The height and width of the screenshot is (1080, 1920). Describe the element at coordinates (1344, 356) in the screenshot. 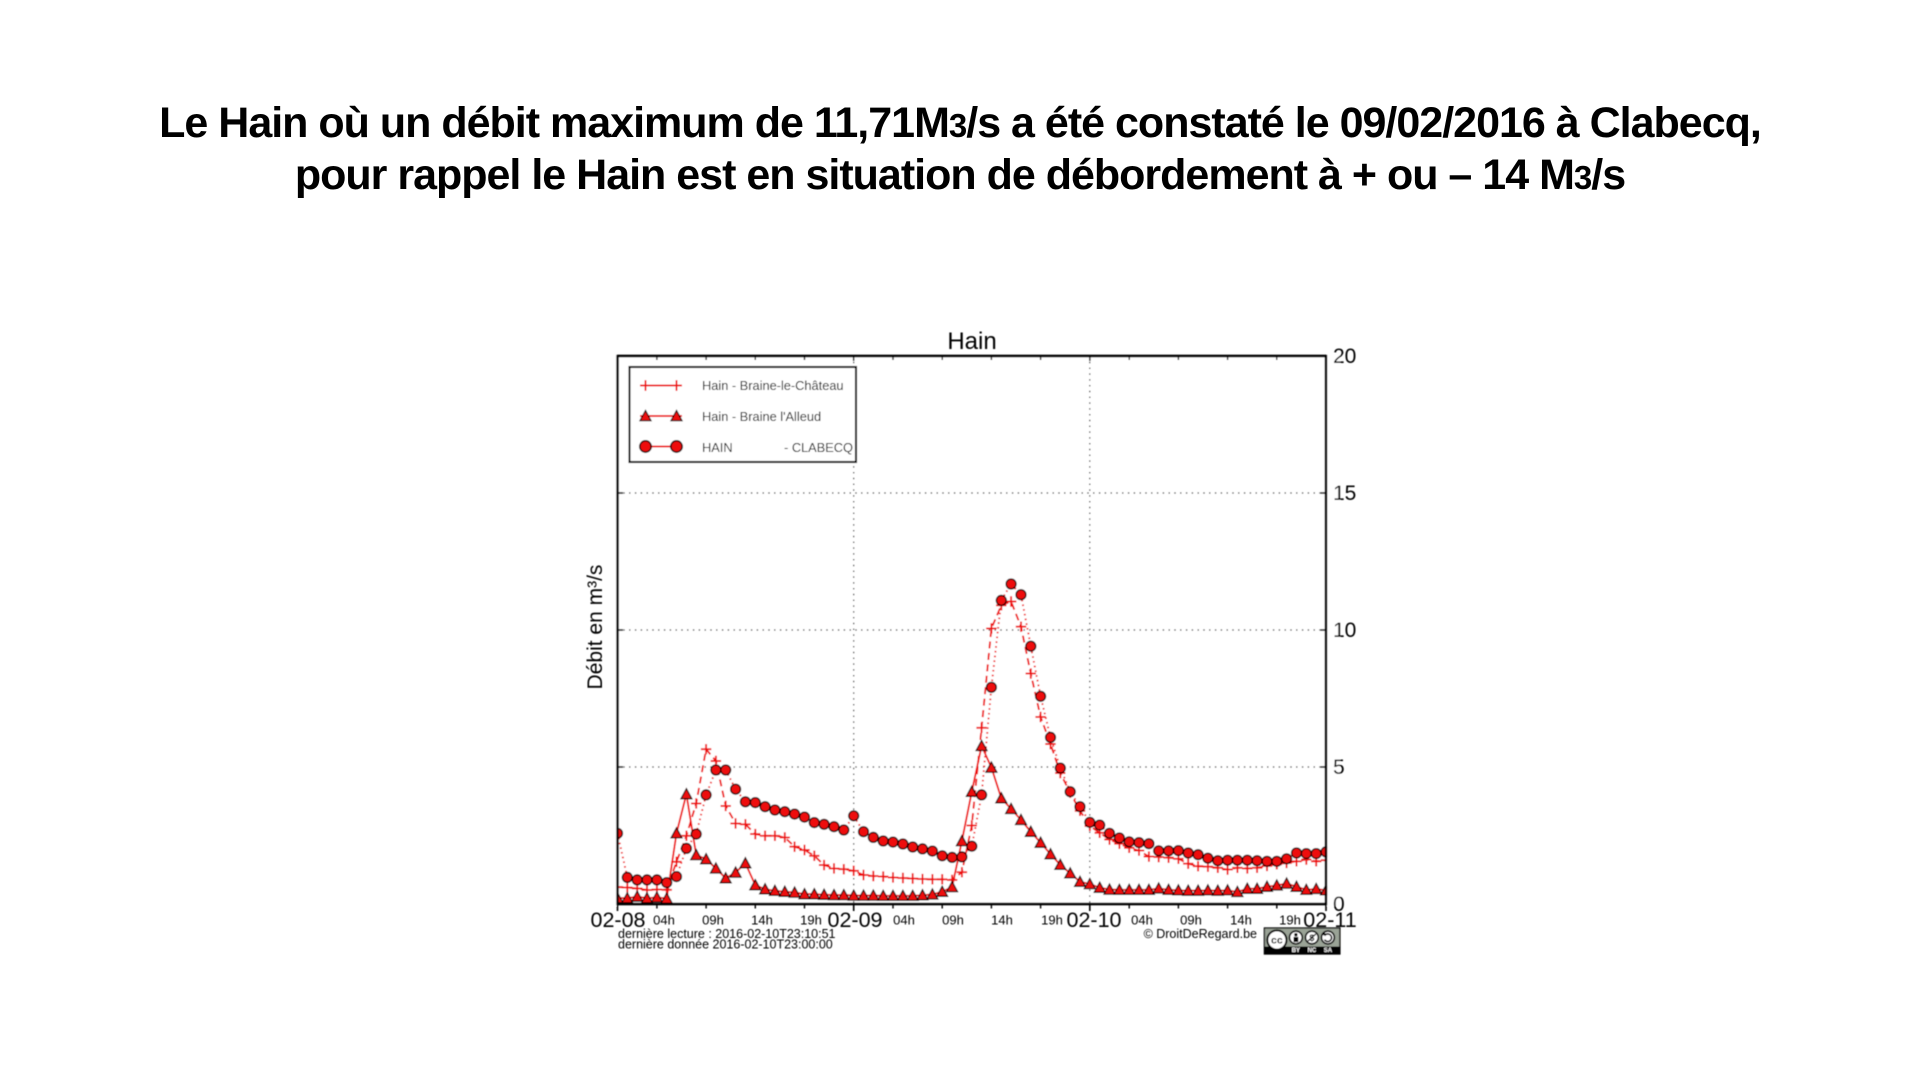

I see `svg-text: 20` at that location.